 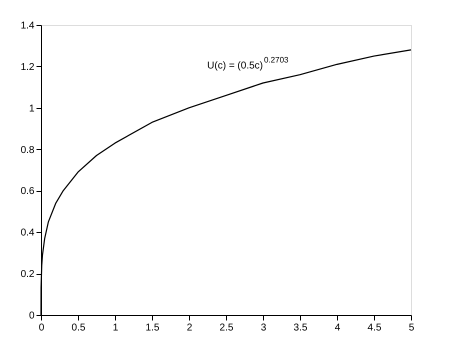 I want to click on x-tick-label: 3, so click(x=263, y=328).